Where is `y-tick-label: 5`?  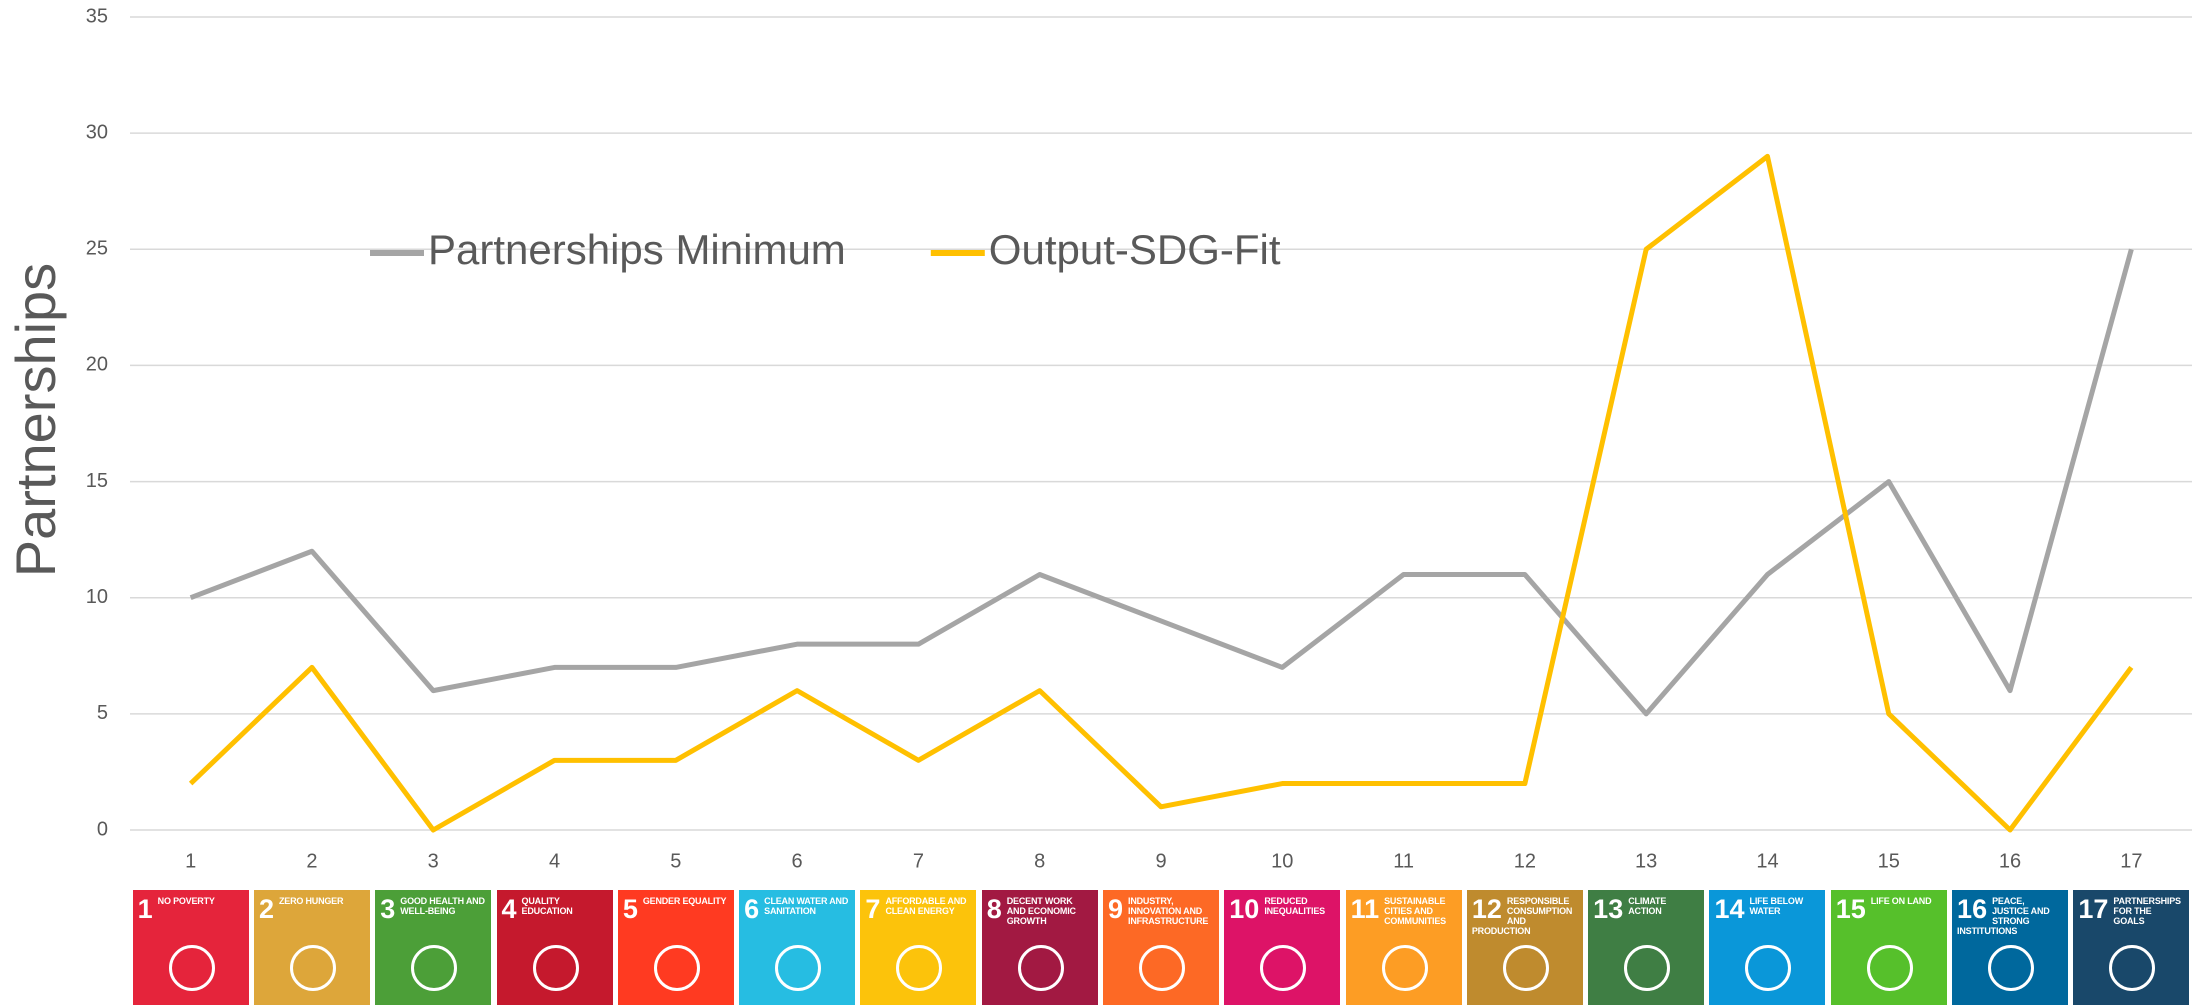 y-tick-label: 5 is located at coordinates (102, 713).